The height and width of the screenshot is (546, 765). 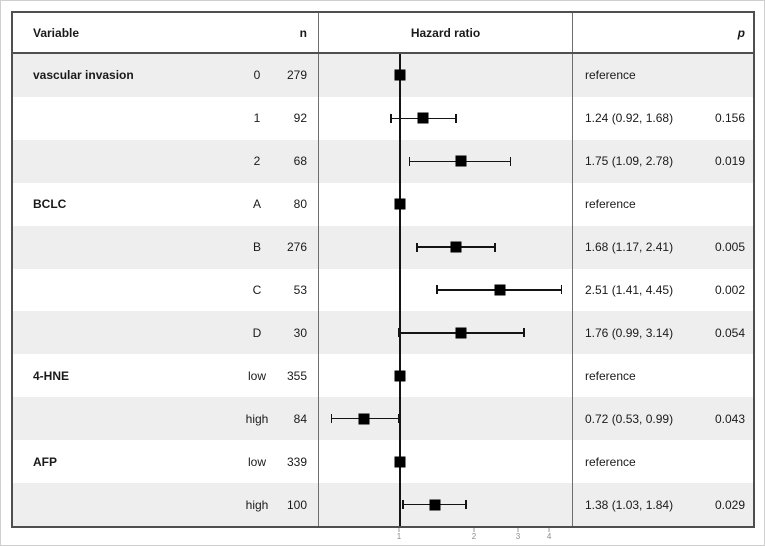 What do you see at coordinates (296, 247) in the screenshot?
I see `n-value: 276` at bounding box center [296, 247].